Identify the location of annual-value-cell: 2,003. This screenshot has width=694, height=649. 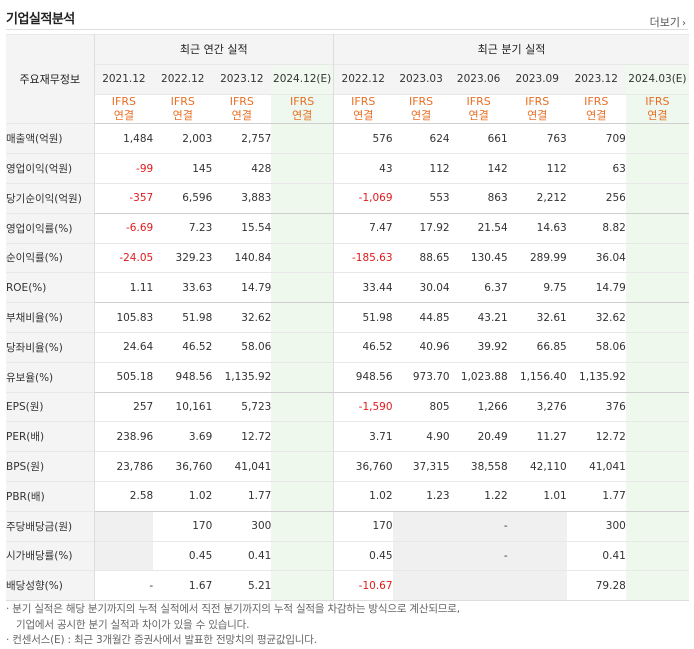
(183, 138).